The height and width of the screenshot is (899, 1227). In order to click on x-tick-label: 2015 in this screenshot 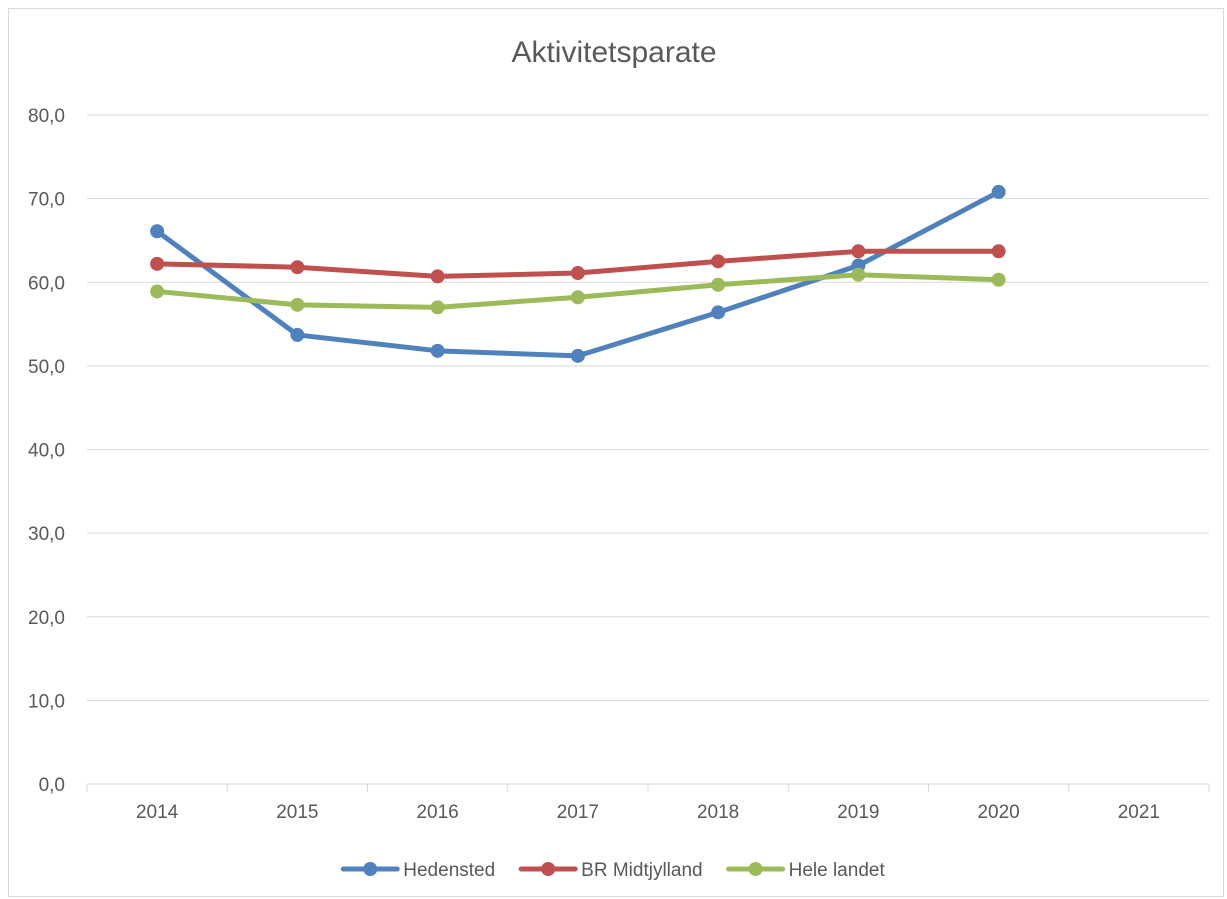, I will do `click(297, 812)`.